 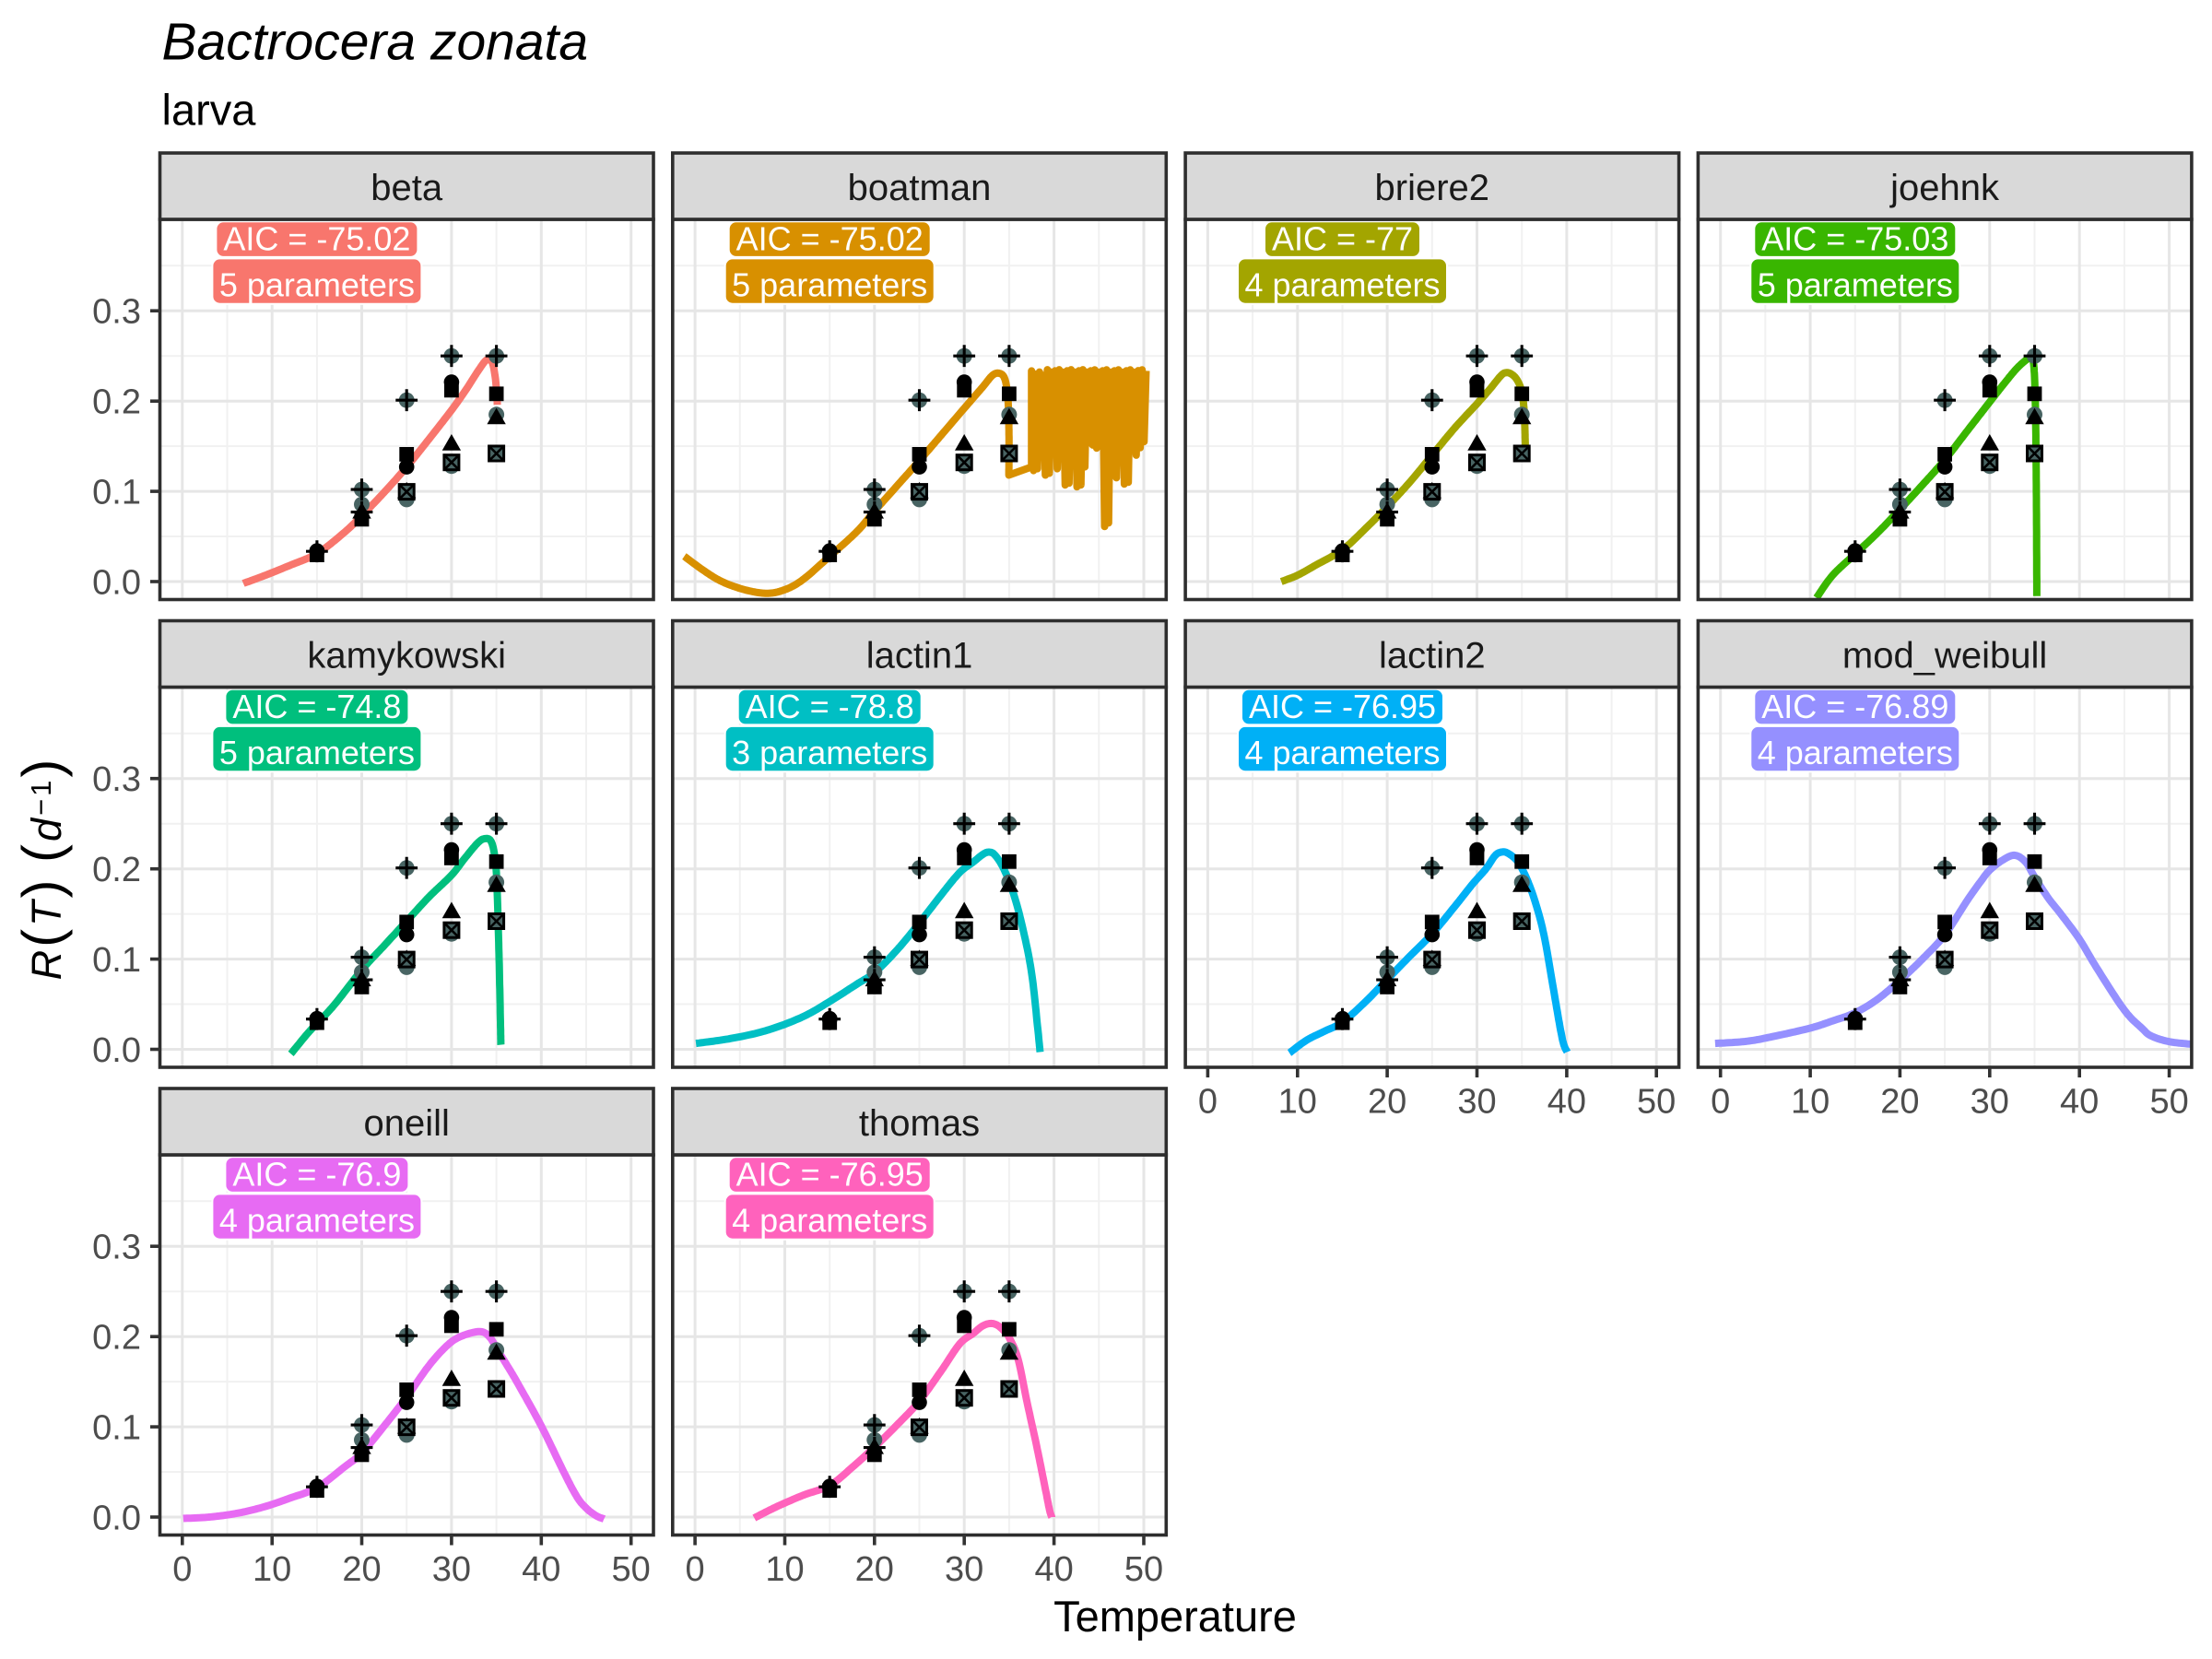 What do you see at coordinates (406, 1123) in the screenshot?
I see `svg-text: oneill` at bounding box center [406, 1123].